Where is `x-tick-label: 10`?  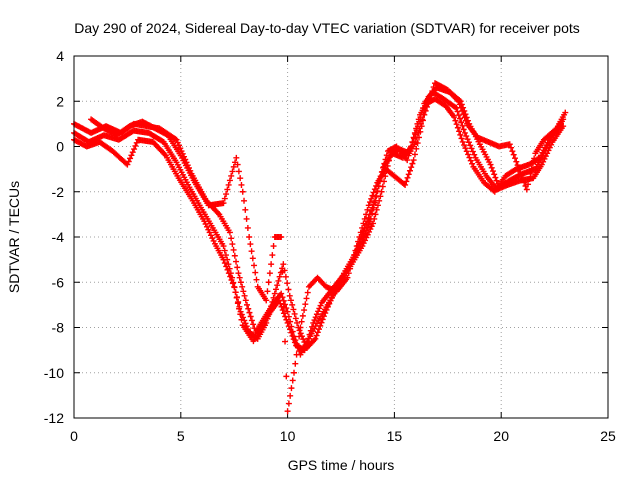 x-tick-label: 10 is located at coordinates (288, 436).